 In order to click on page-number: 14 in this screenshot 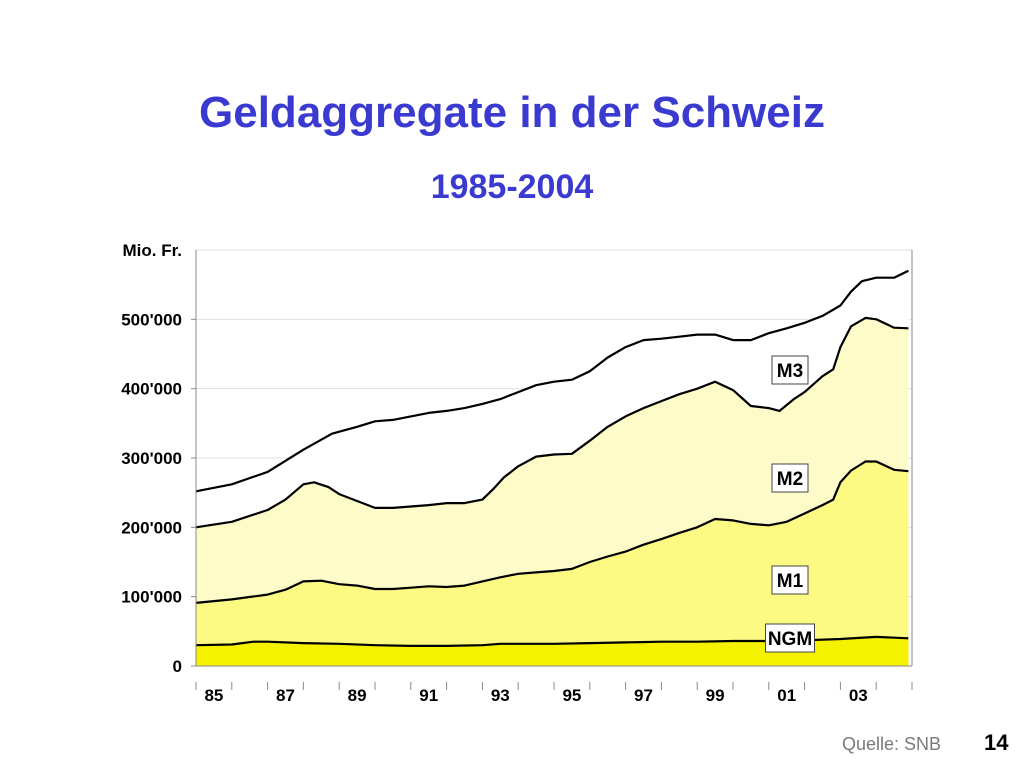, I will do `click(996, 742)`.